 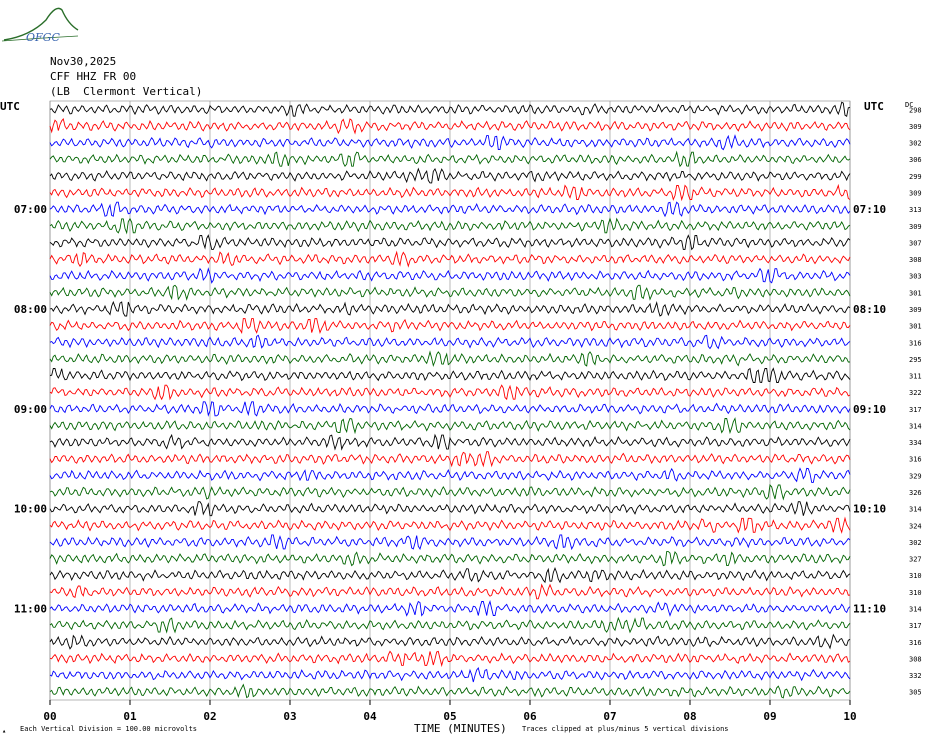 What do you see at coordinates (915, 243) in the screenshot?
I see `dc-value: 307` at bounding box center [915, 243].